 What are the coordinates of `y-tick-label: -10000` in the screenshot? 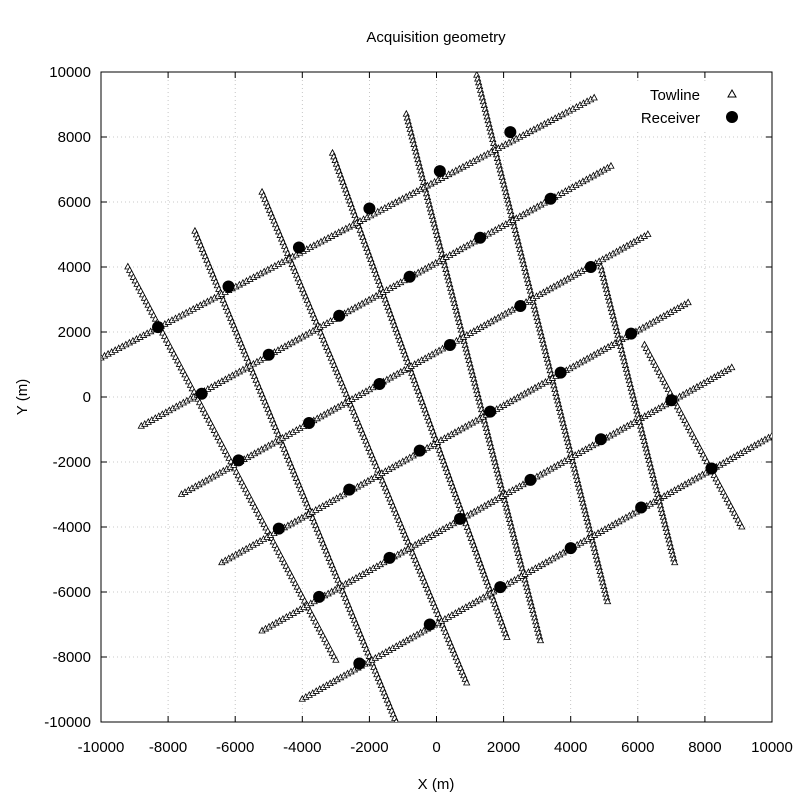 It's located at (67, 722).